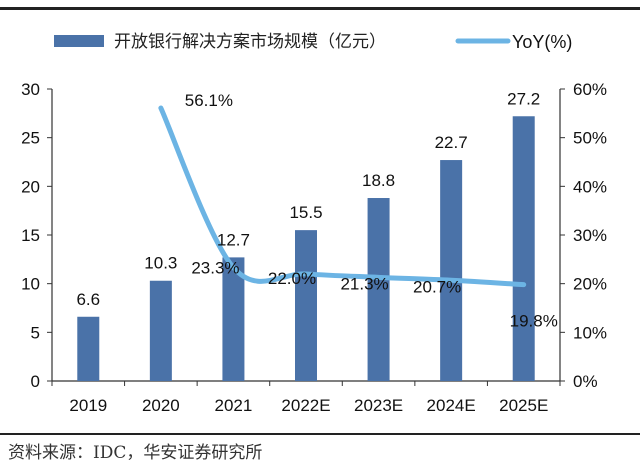  Describe the element at coordinates (88, 405) in the screenshot. I see `x-tick-label: 2019` at that location.